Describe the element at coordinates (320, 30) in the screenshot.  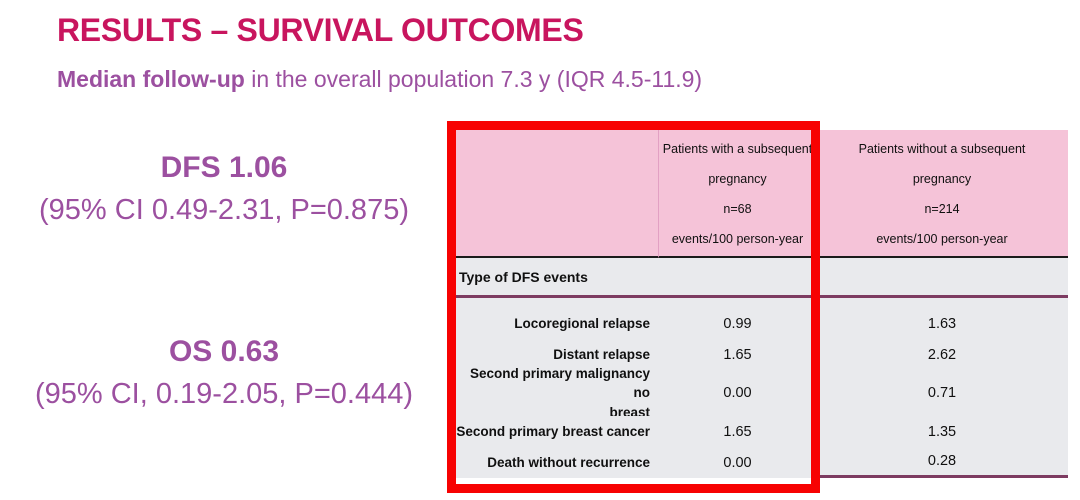
I see `page-title: RESULTS – SURVIVAL OUTCOMES` at that location.